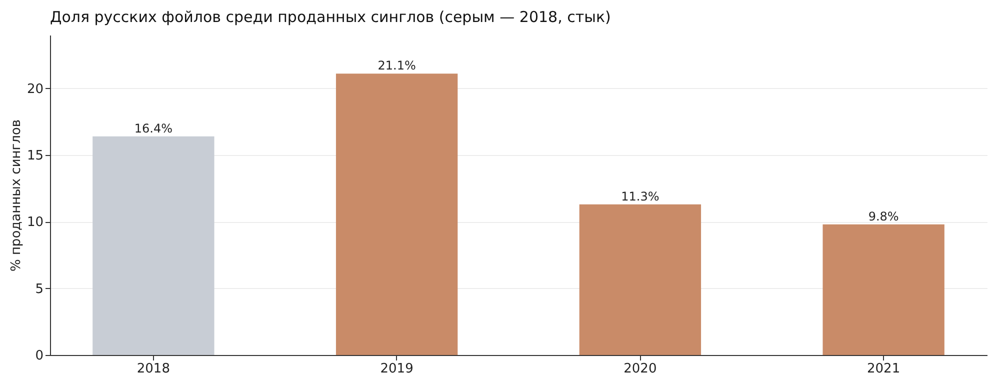  What do you see at coordinates (640, 196) in the screenshot?
I see `data-label: 11.3%` at bounding box center [640, 196].